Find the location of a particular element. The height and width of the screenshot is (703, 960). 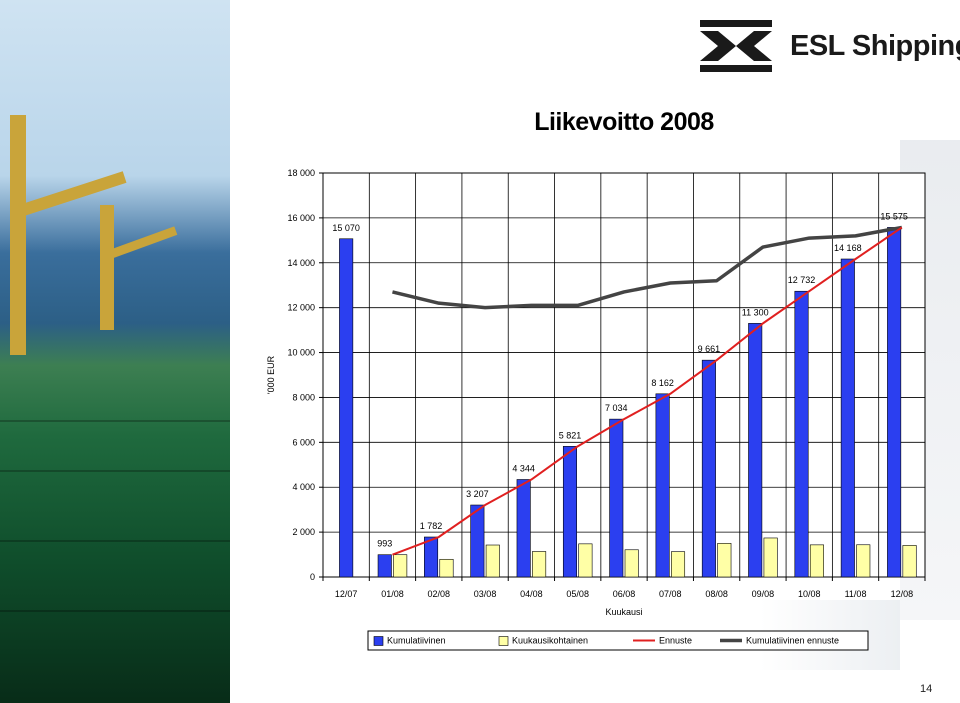

y-tick-label: 2 000 is located at coordinates (303, 532).